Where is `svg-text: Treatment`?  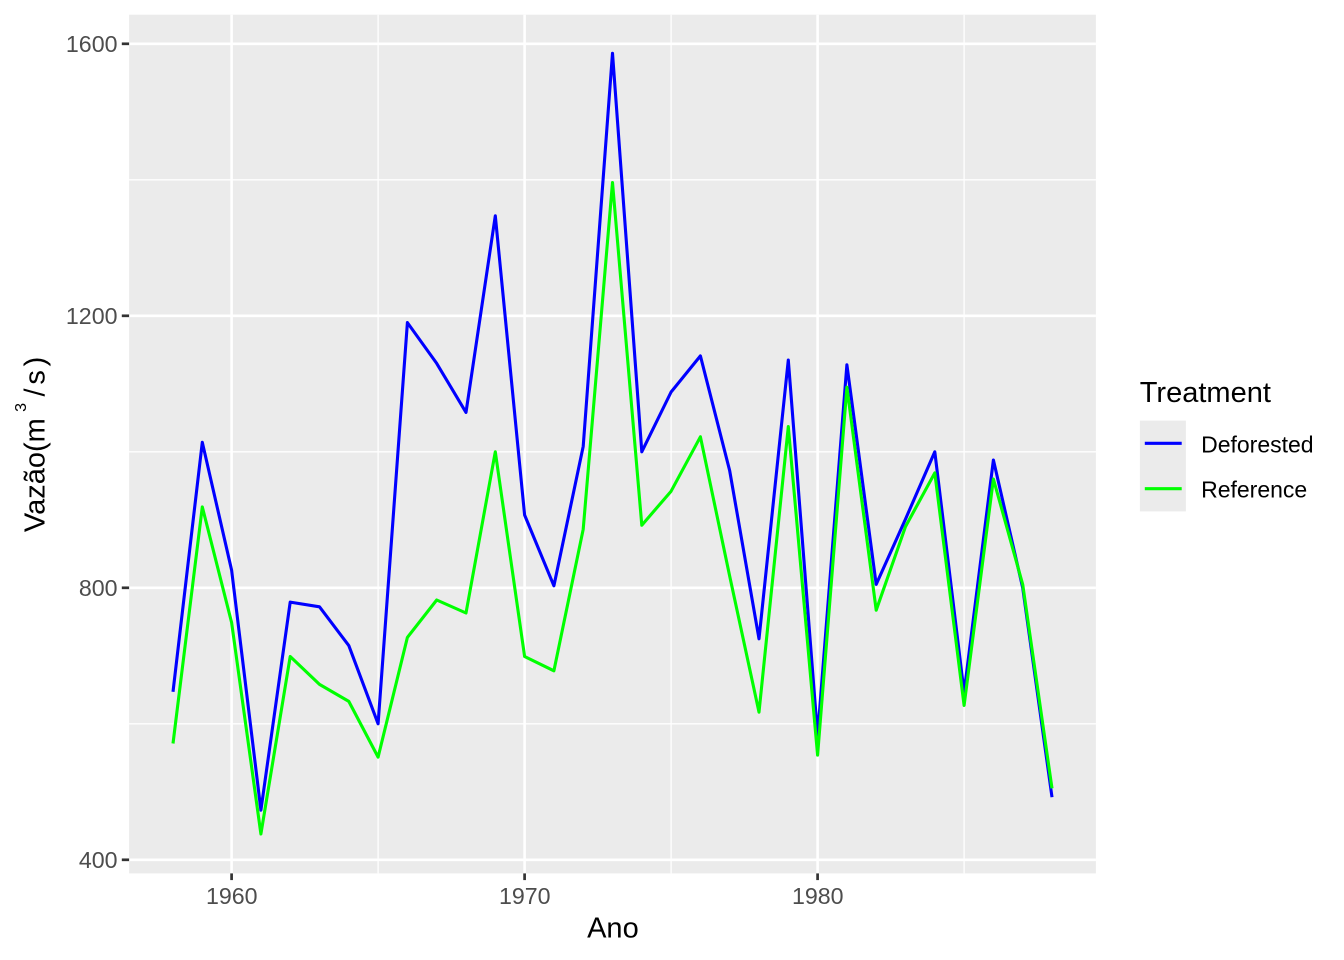
svg-text: Treatment is located at coordinates (1205, 393).